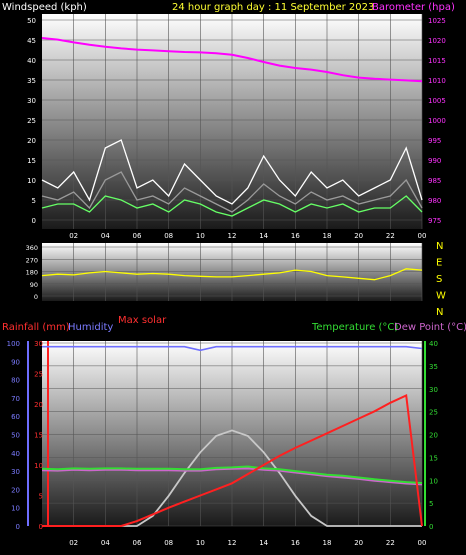 The image size is (466, 555). What do you see at coordinates (434, 221) in the screenshot?
I see `barometer-tick-label: 975` at bounding box center [434, 221].